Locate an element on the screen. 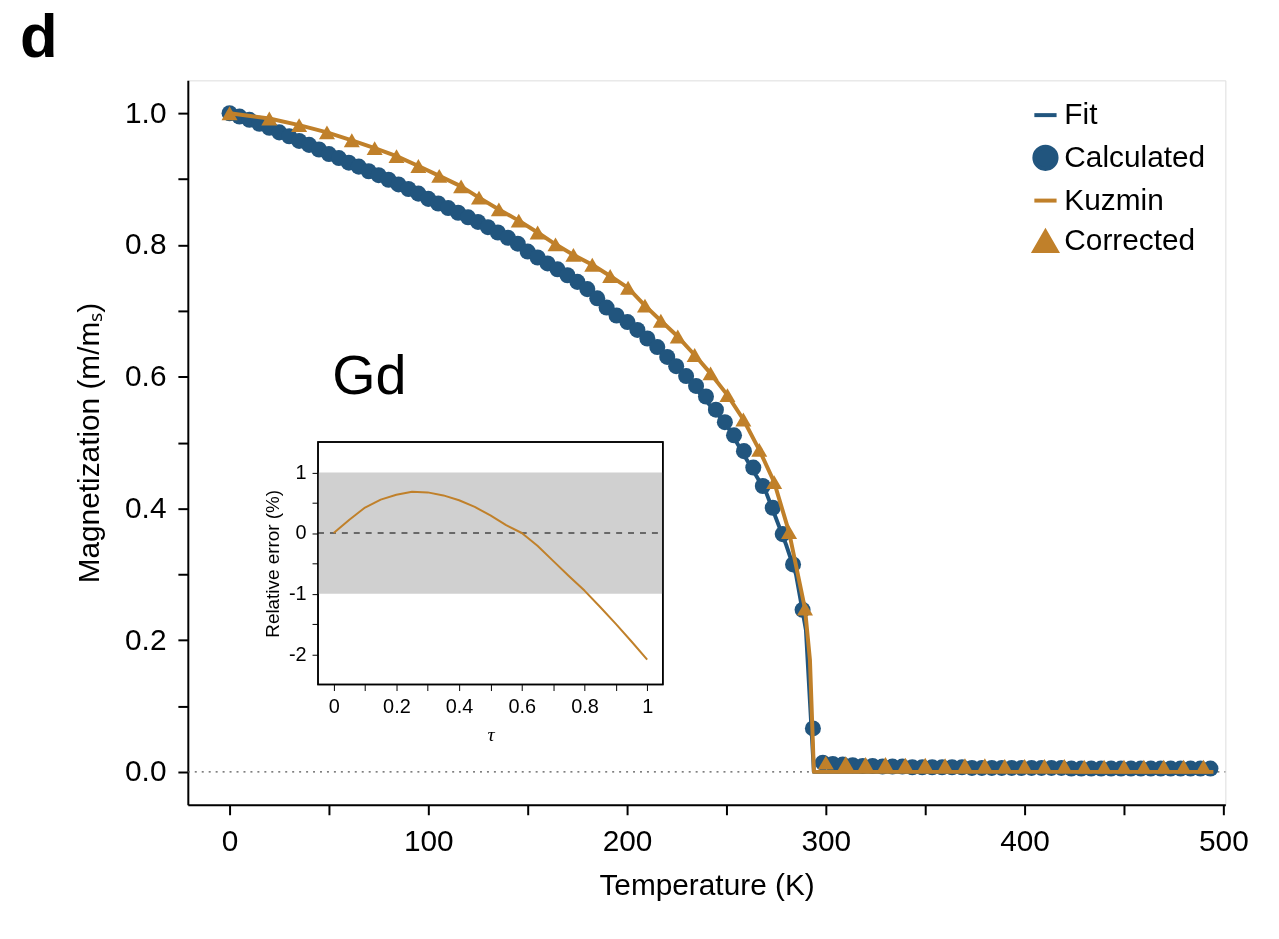 This screenshot has width=1279, height=939. x-tick-label: 0.6 is located at coordinates (522, 705).